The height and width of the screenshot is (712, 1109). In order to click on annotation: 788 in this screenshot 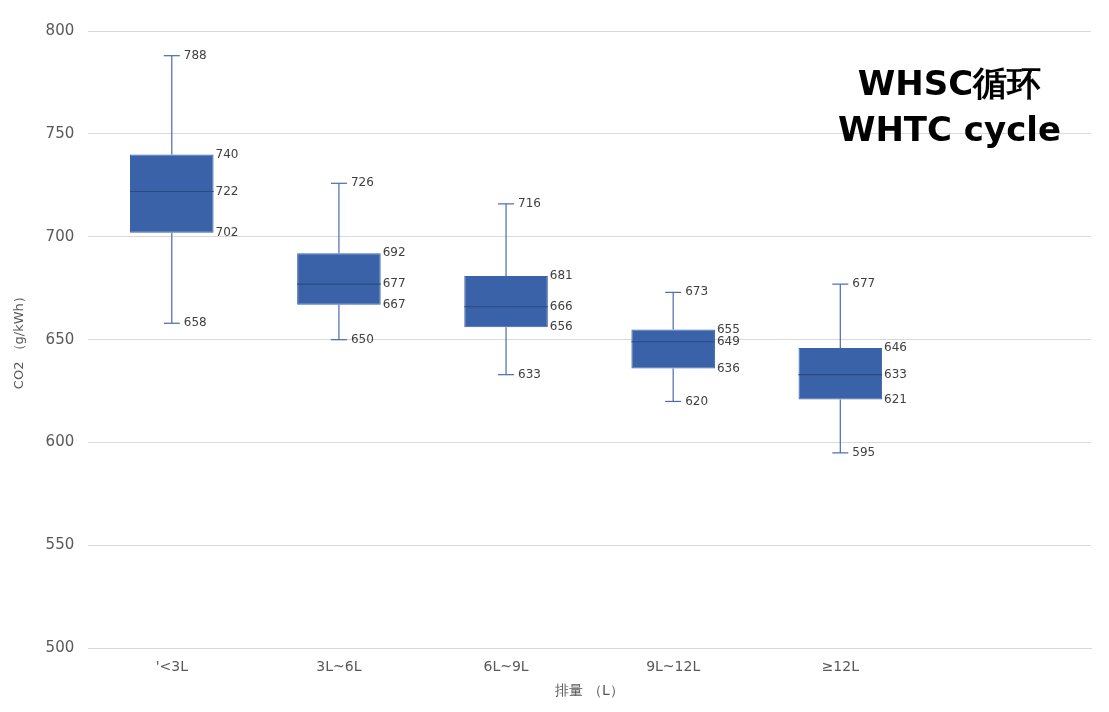, I will do `click(195, 54)`.